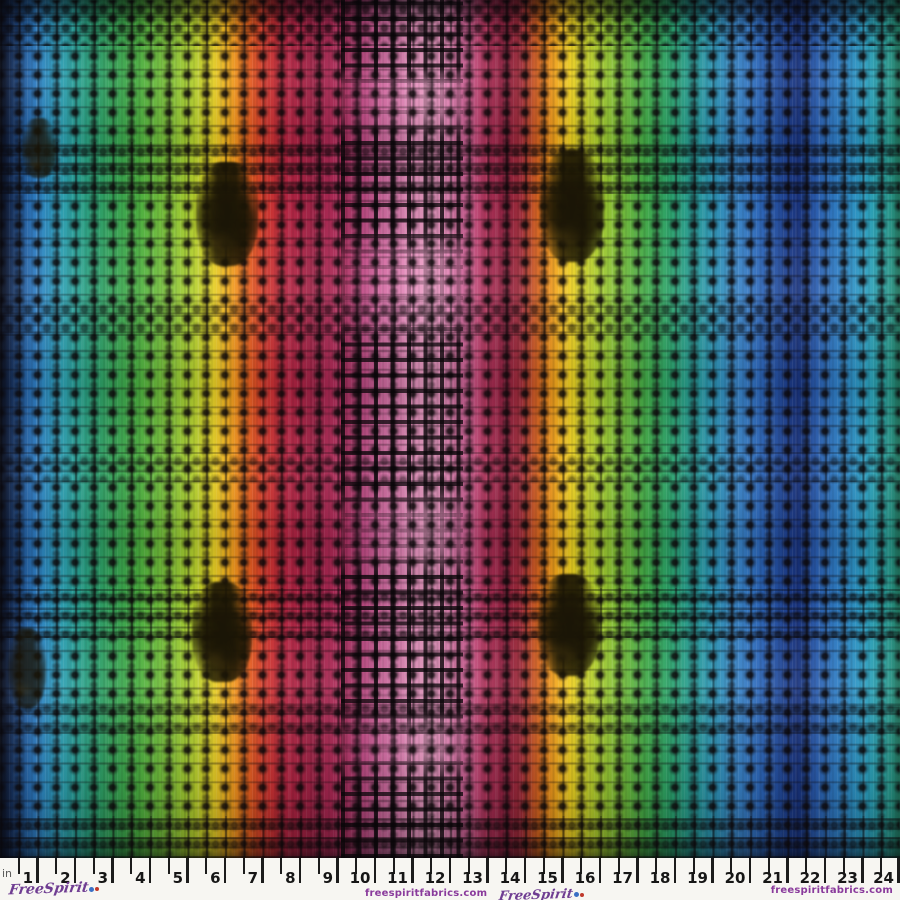 The height and width of the screenshot is (900, 900). Describe the element at coordinates (177, 878) in the screenshot. I see `ruler-number: 5` at that location.